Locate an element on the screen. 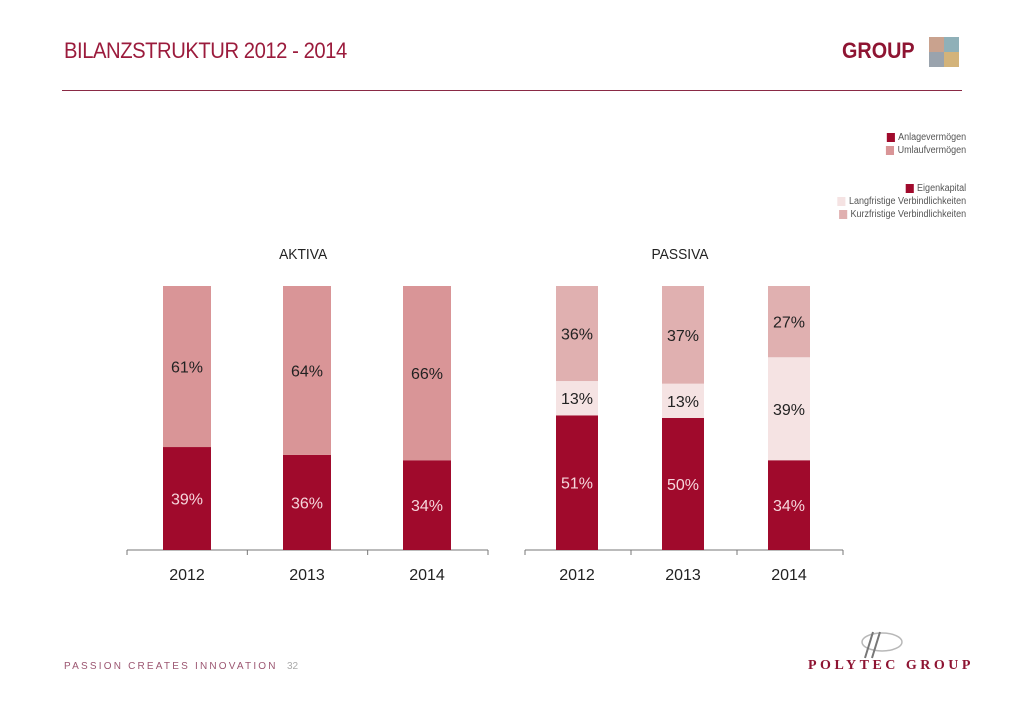  data-label: 61% is located at coordinates (187, 368).